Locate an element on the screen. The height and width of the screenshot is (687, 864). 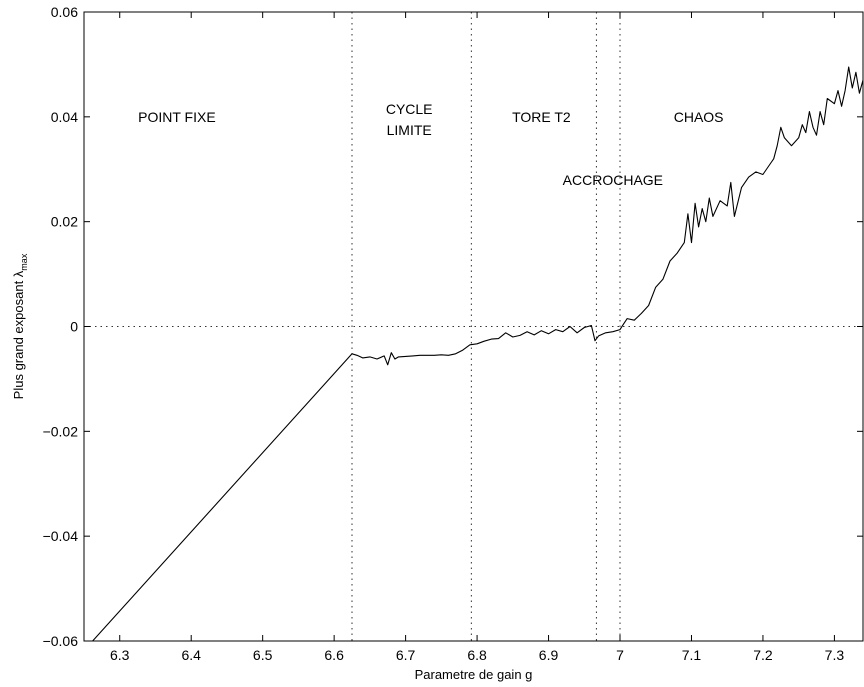
region-label: TORE T2 is located at coordinates (541, 117).